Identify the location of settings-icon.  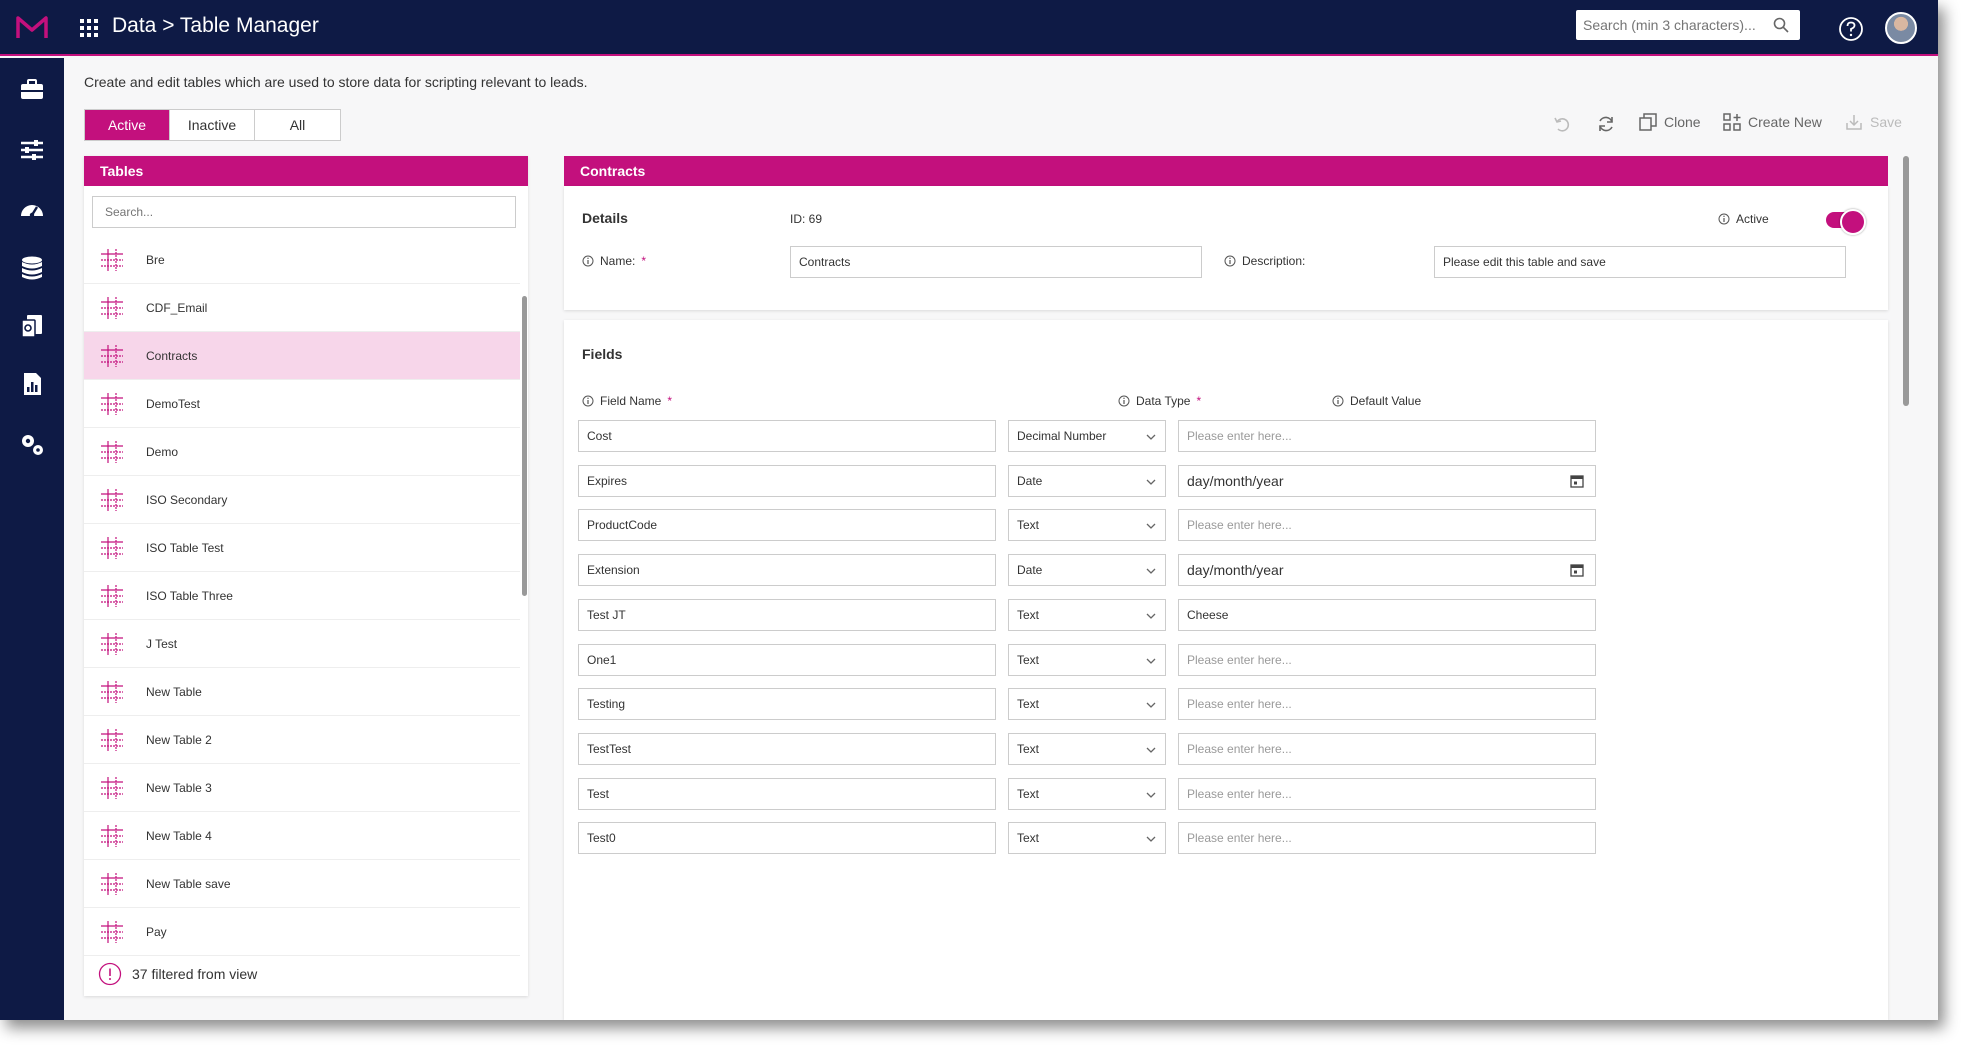
(32, 444).